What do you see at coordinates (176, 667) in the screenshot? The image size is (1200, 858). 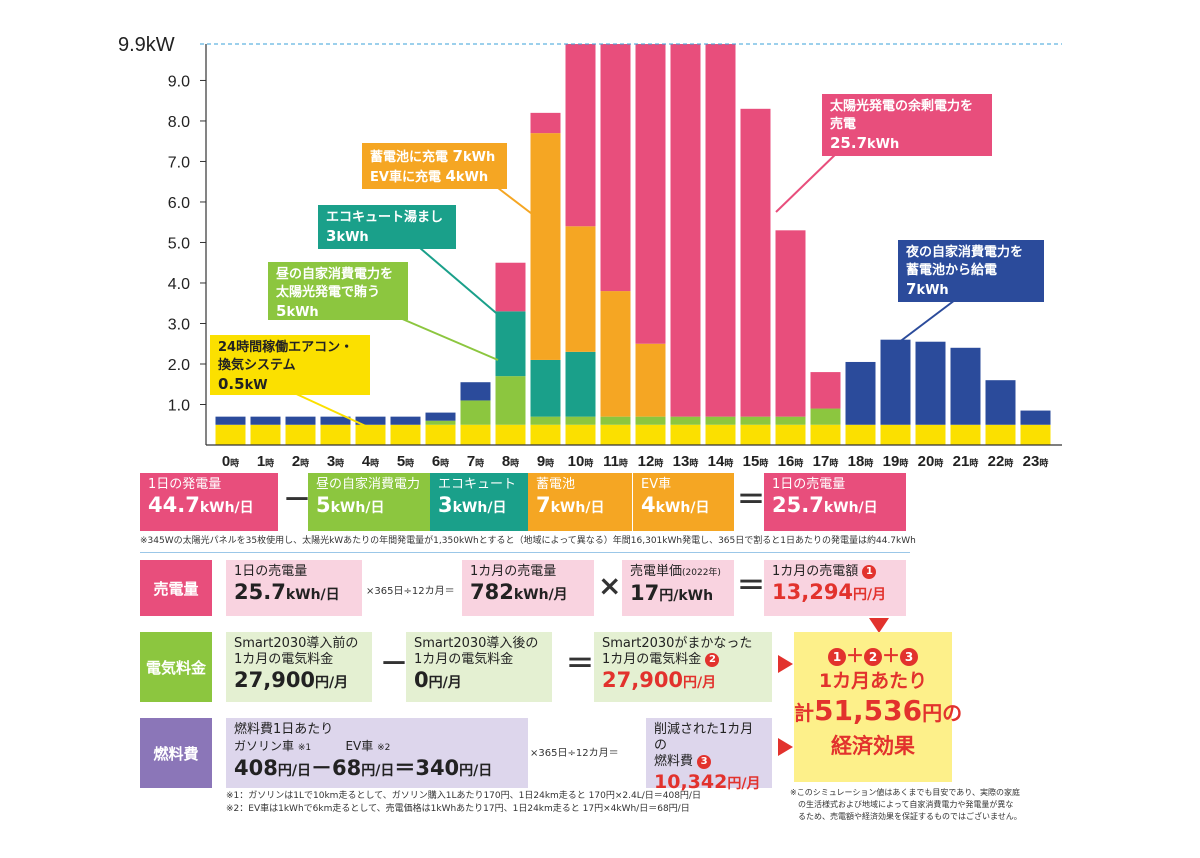 I see `electricity-category: 電気料金` at bounding box center [176, 667].